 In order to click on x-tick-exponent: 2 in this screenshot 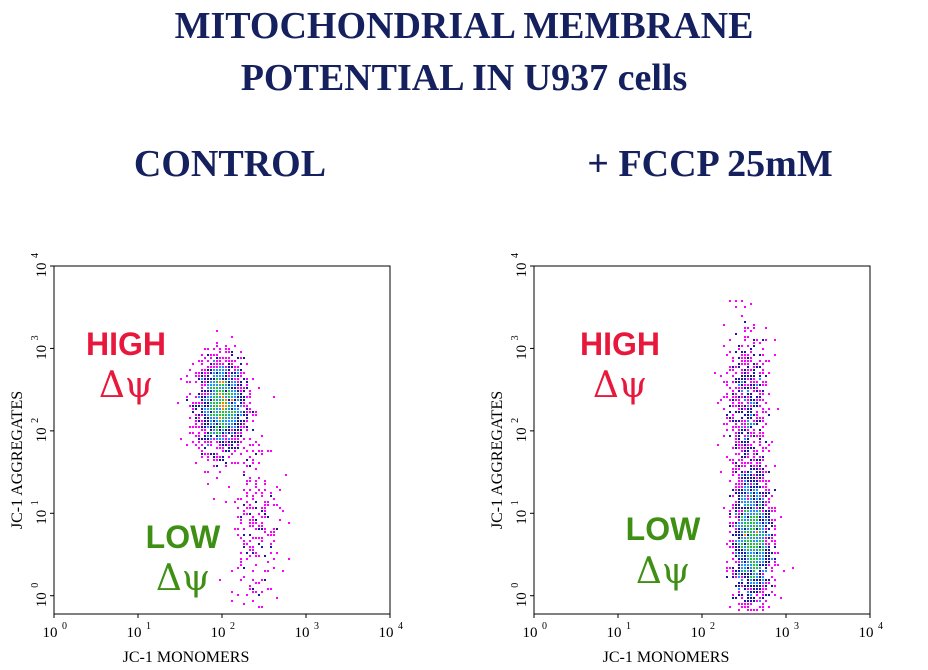, I will do `click(232, 626)`.